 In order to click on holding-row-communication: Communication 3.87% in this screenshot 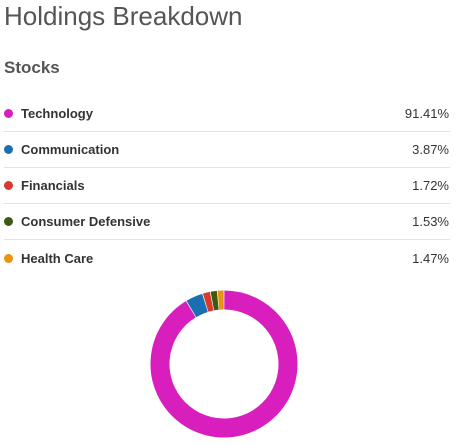, I will do `click(227, 150)`.